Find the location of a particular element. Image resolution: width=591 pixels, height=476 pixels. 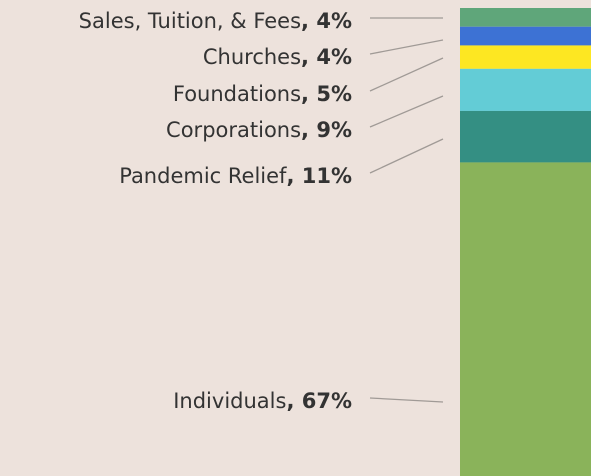

segment-label: Foundations, 5% is located at coordinates (262, 94).